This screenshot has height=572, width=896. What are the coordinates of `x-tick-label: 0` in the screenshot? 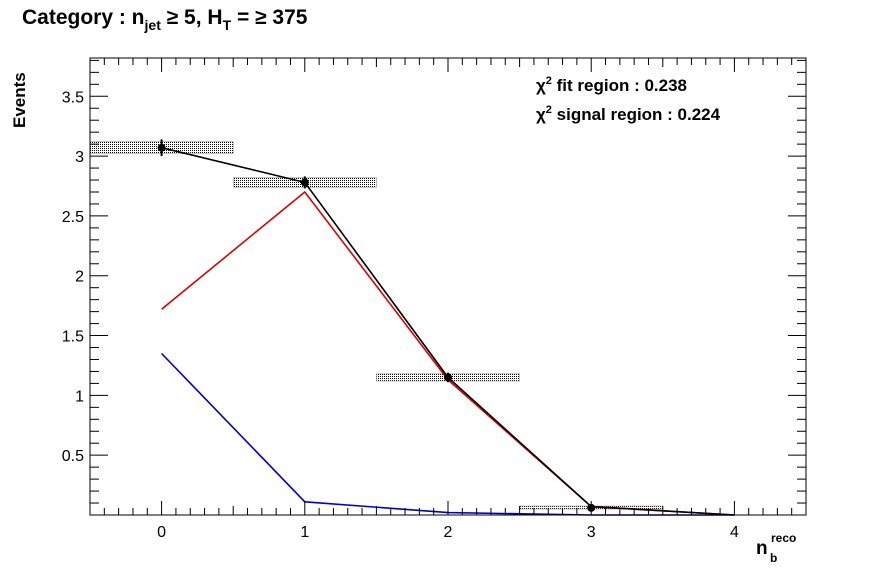 It's located at (161, 532).